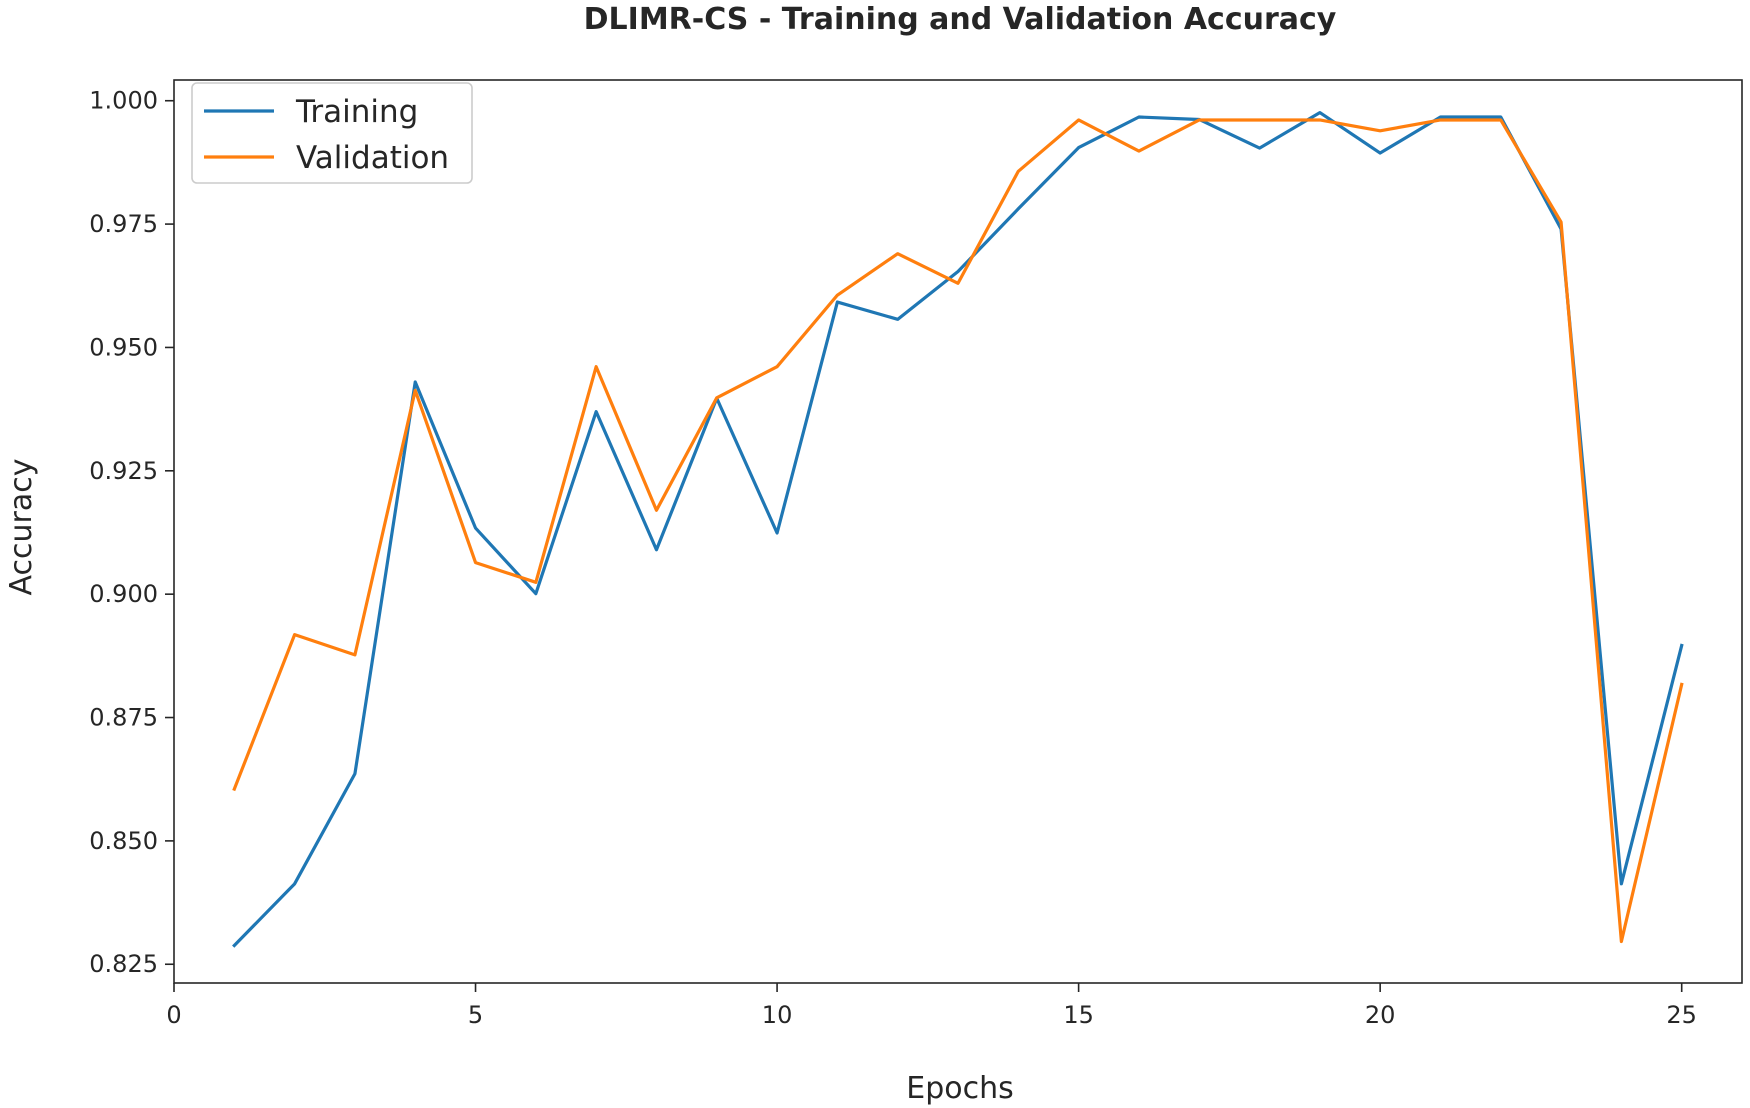 The height and width of the screenshot is (1108, 1750). What do you see at coordinates (777, 1015) in the screenshot?
I see `x-tick-label-2: 10` at bounding box center [777, 1015].